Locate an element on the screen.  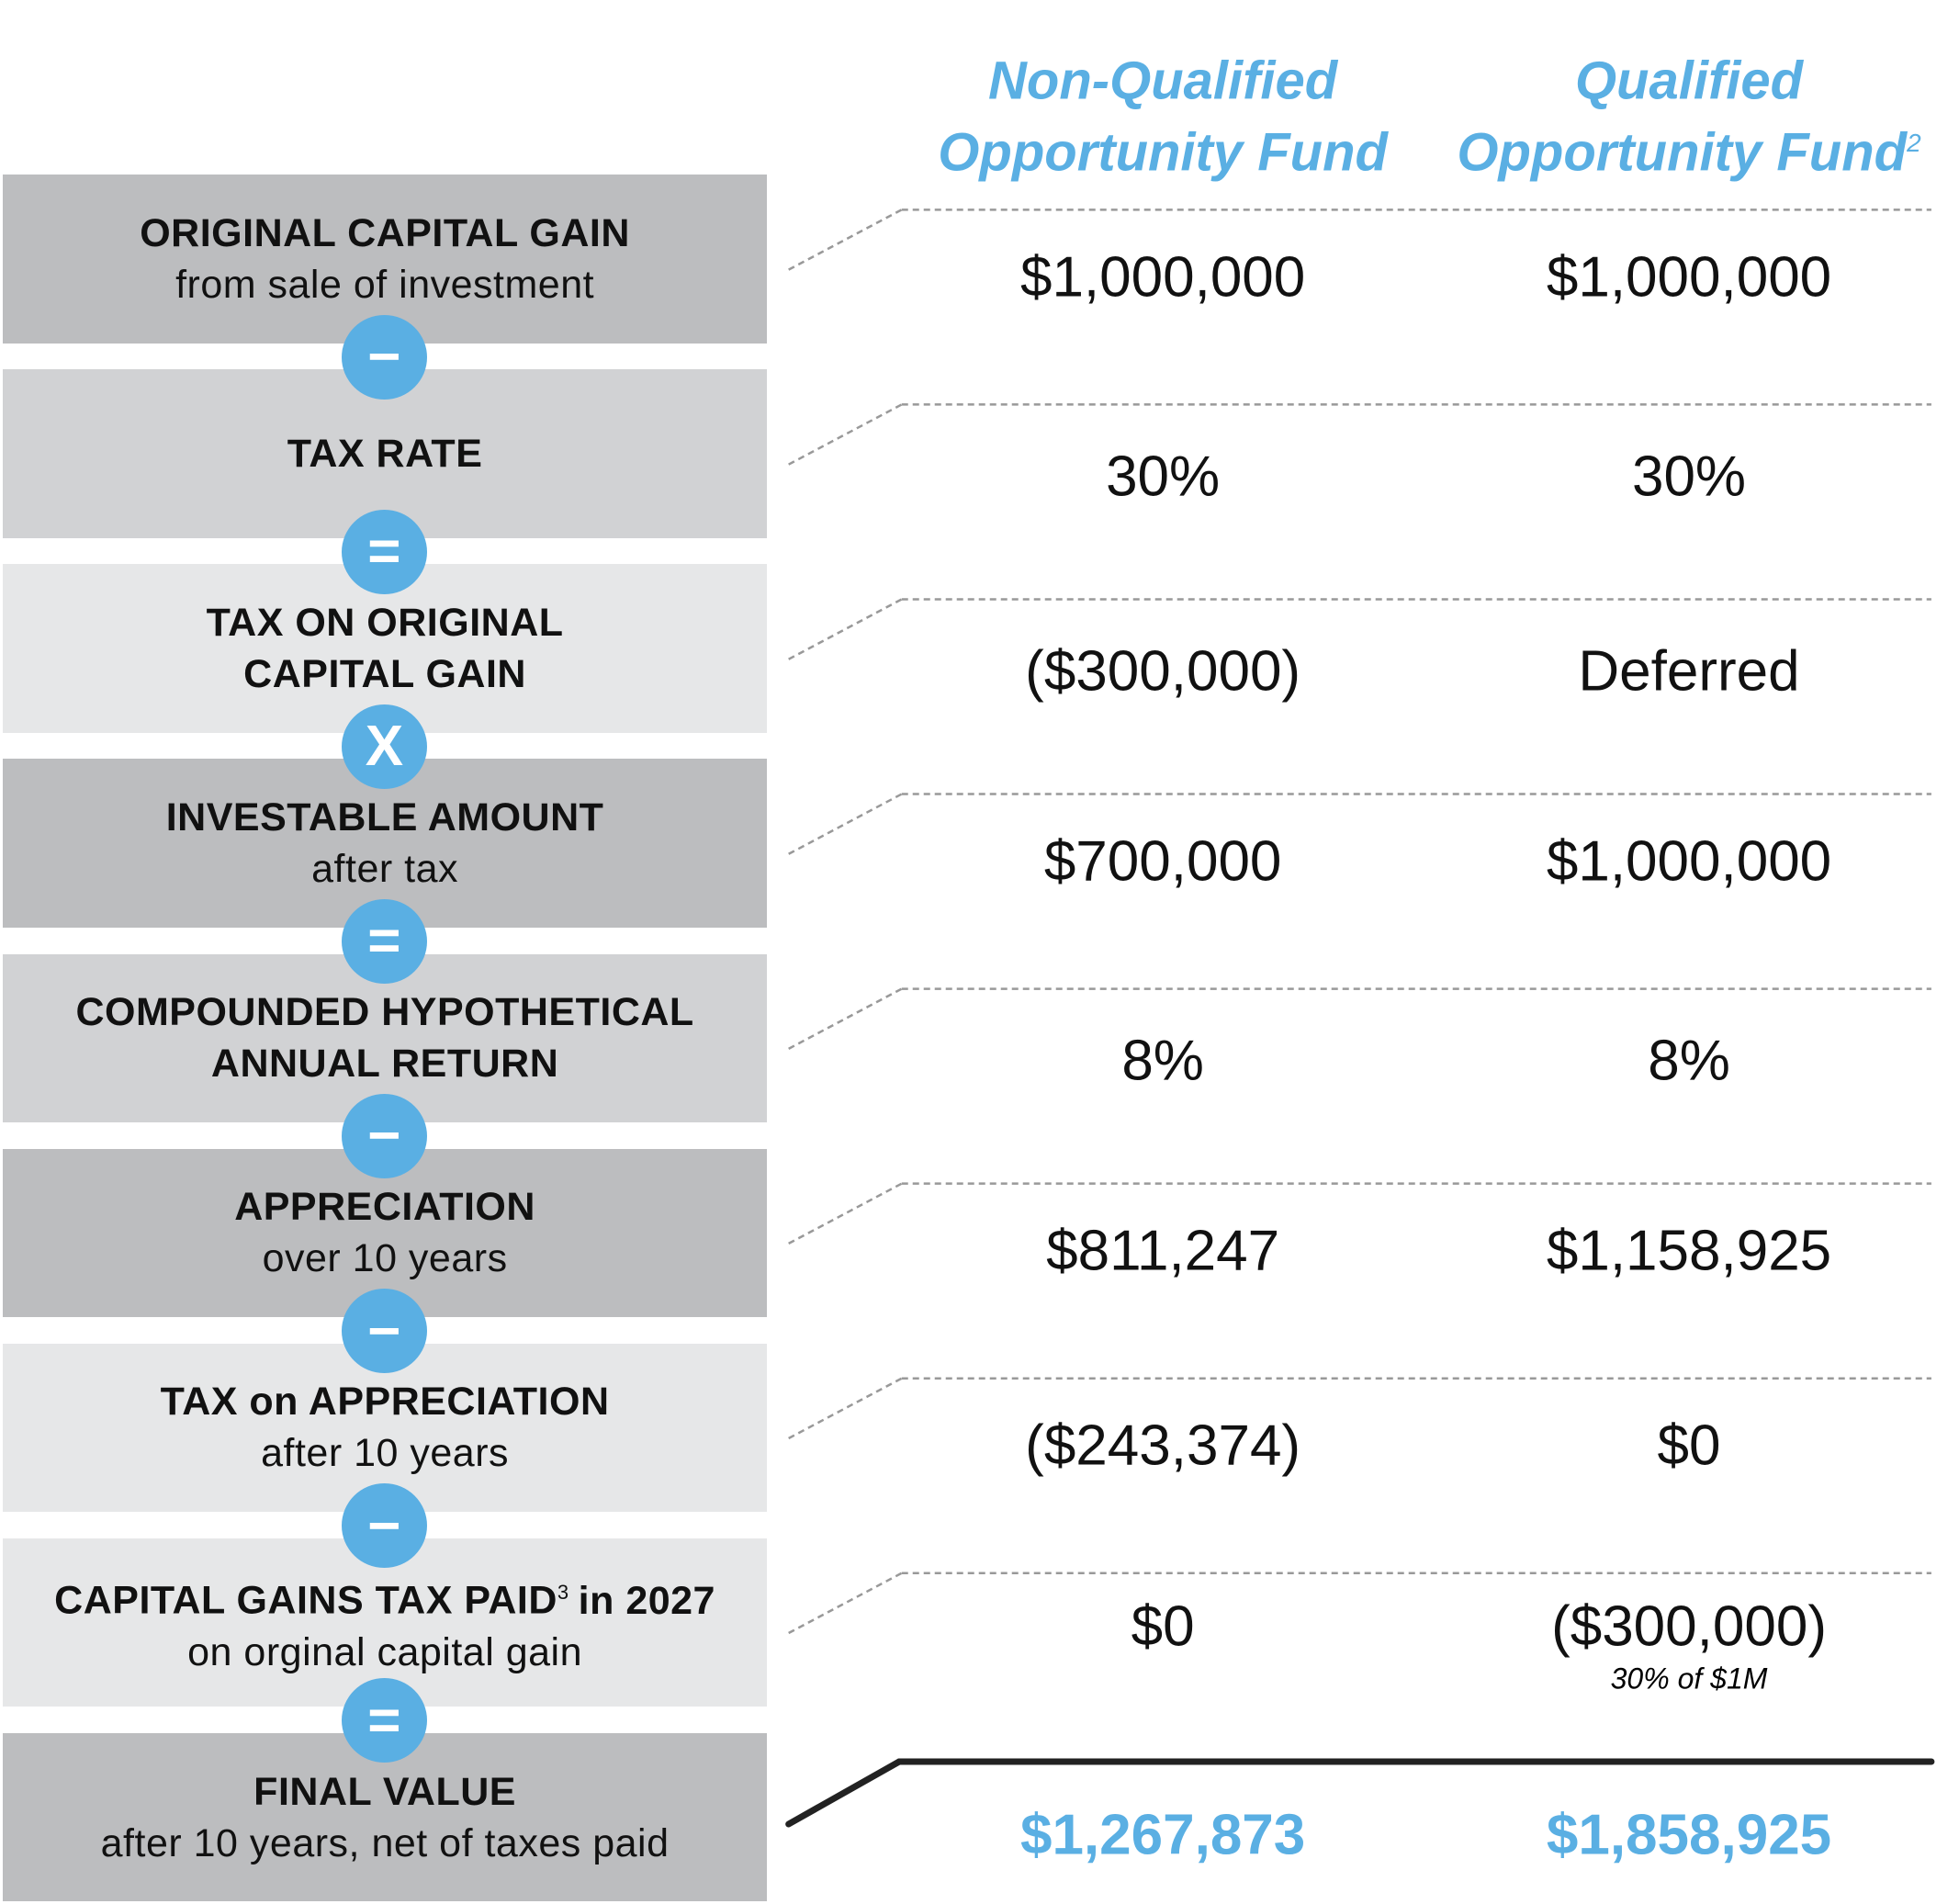
row-label: CAPITAL GAIN is located at coordinates (384, 674).